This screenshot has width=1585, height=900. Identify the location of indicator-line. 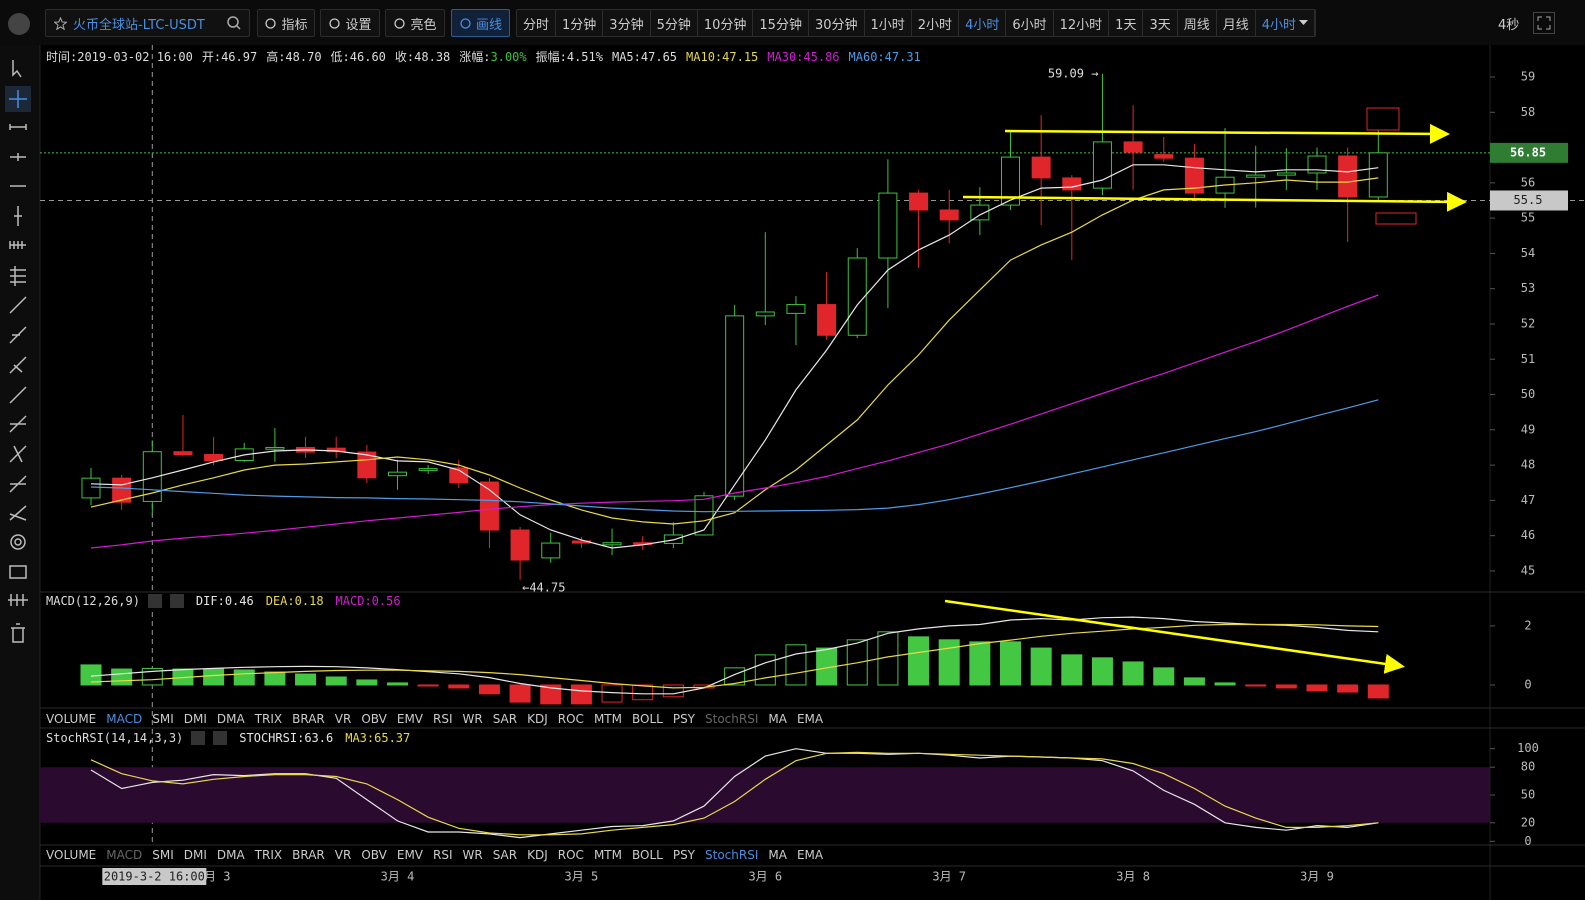
(734, 793).